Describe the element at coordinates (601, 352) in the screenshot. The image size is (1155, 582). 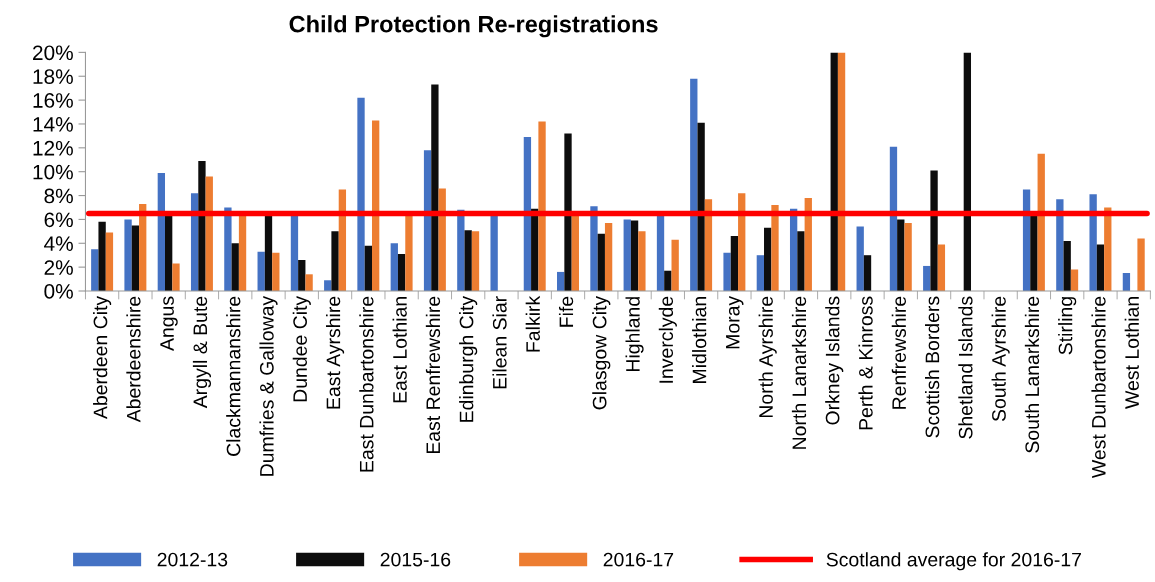
I see `x-tick-label: Glasgow City` at that location.